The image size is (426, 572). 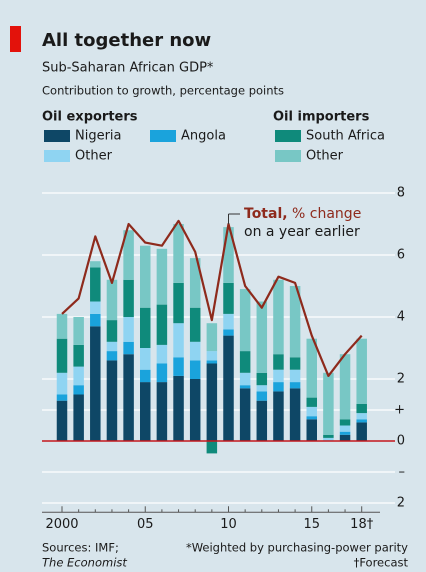 I want to click on y-tick-label: –, so click(x=402, y=472).